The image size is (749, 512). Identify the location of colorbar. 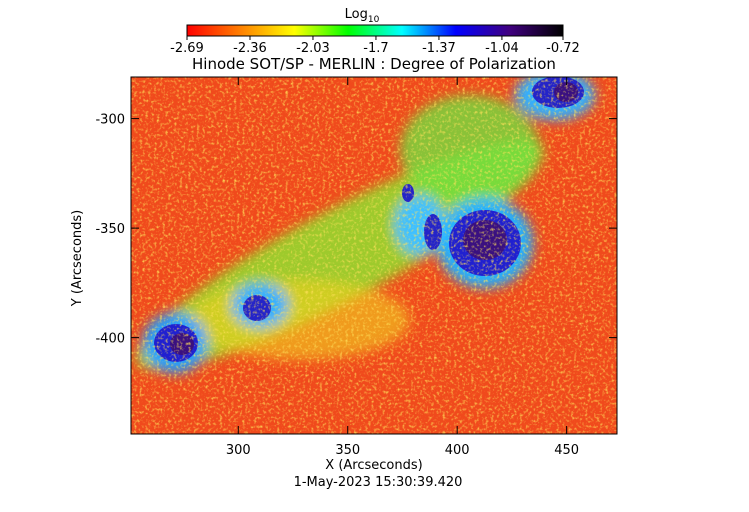
(375, 30).